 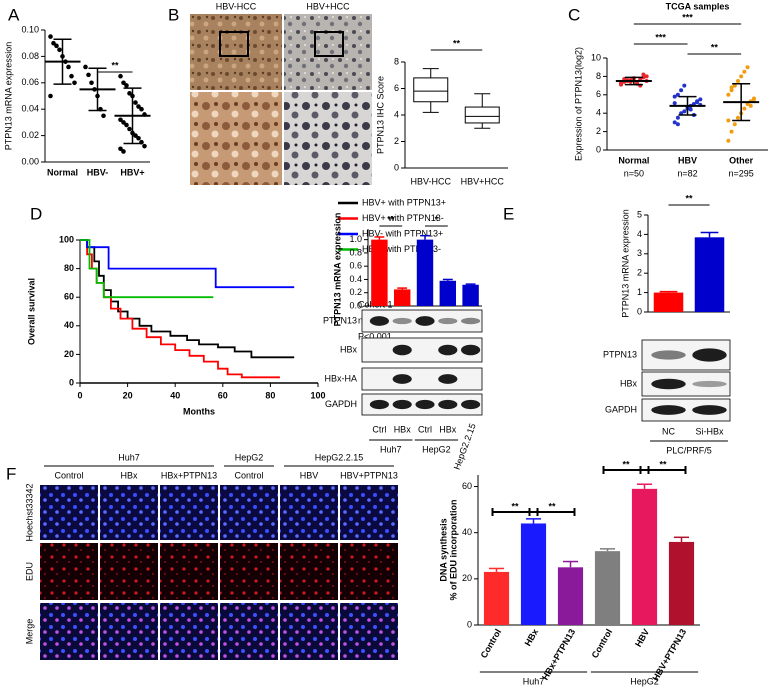 I want to click on x-tick-label: HBV-, so click(x=98, y=172).